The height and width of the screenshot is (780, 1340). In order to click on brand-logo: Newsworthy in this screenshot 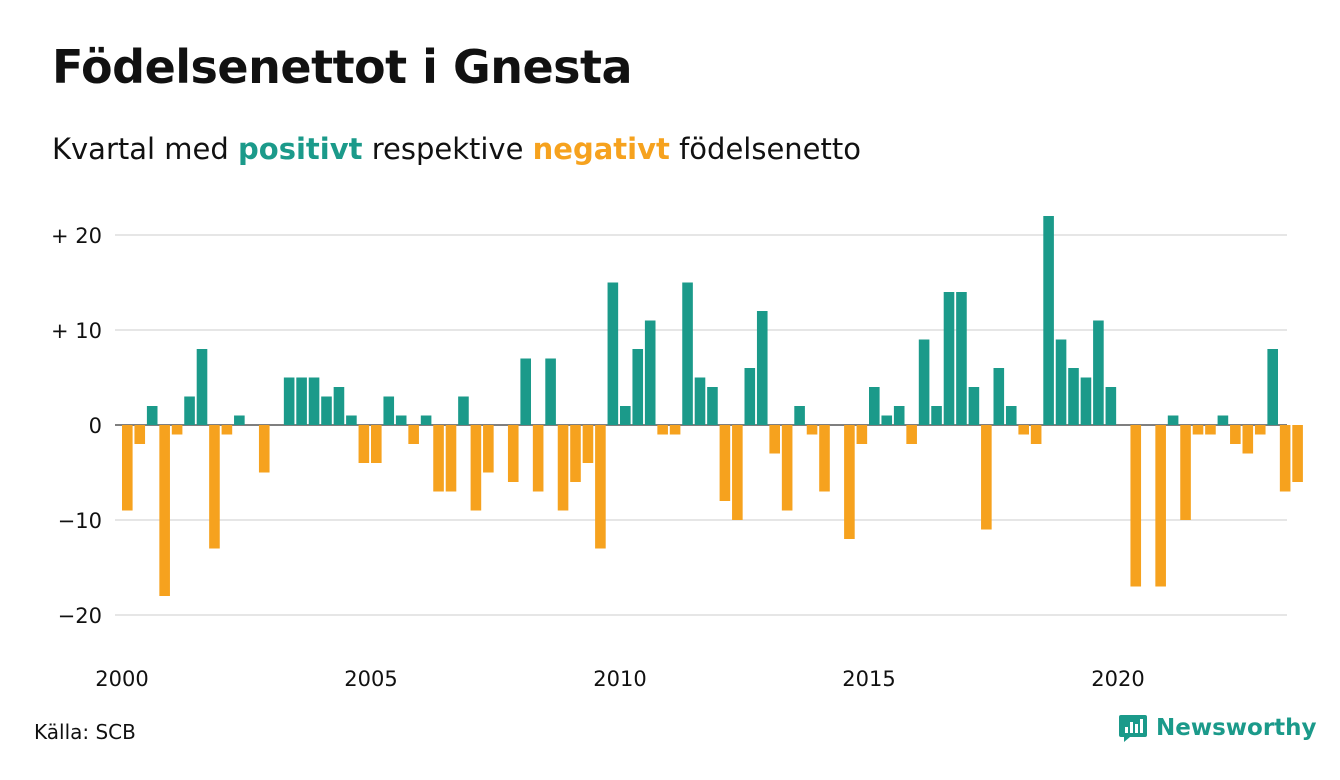, I will do `click(1217, 728)`.